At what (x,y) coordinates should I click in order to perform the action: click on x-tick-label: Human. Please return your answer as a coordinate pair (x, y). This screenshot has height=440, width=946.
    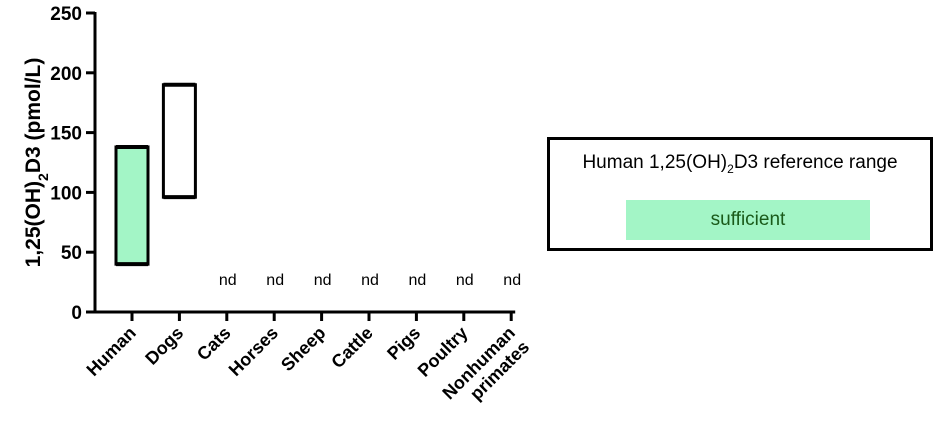
    Looking at the image, I should click on (111, 351).